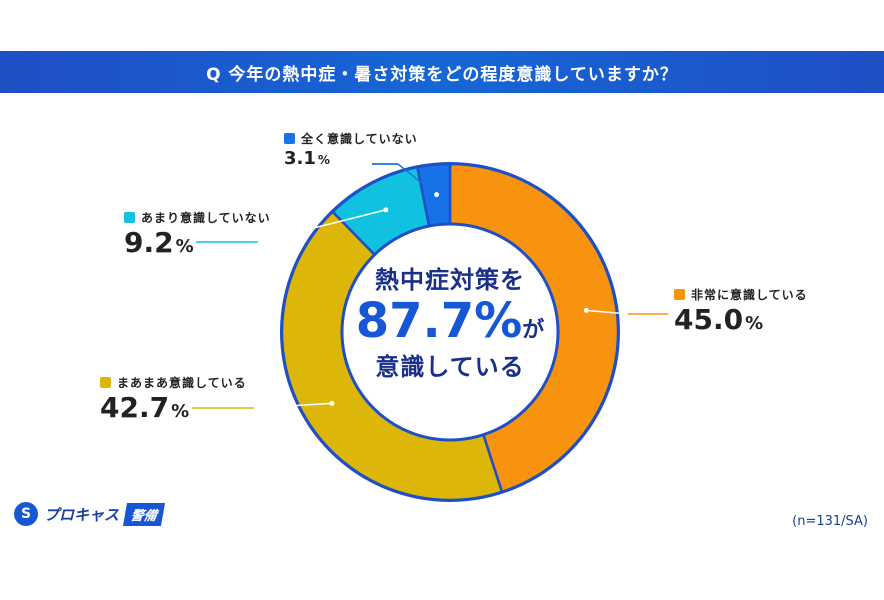  Describe the element at coordinates (197, 233) in the screenshot. I see `label-not-very-aware: あまり意識していない 9.2%` at that location.